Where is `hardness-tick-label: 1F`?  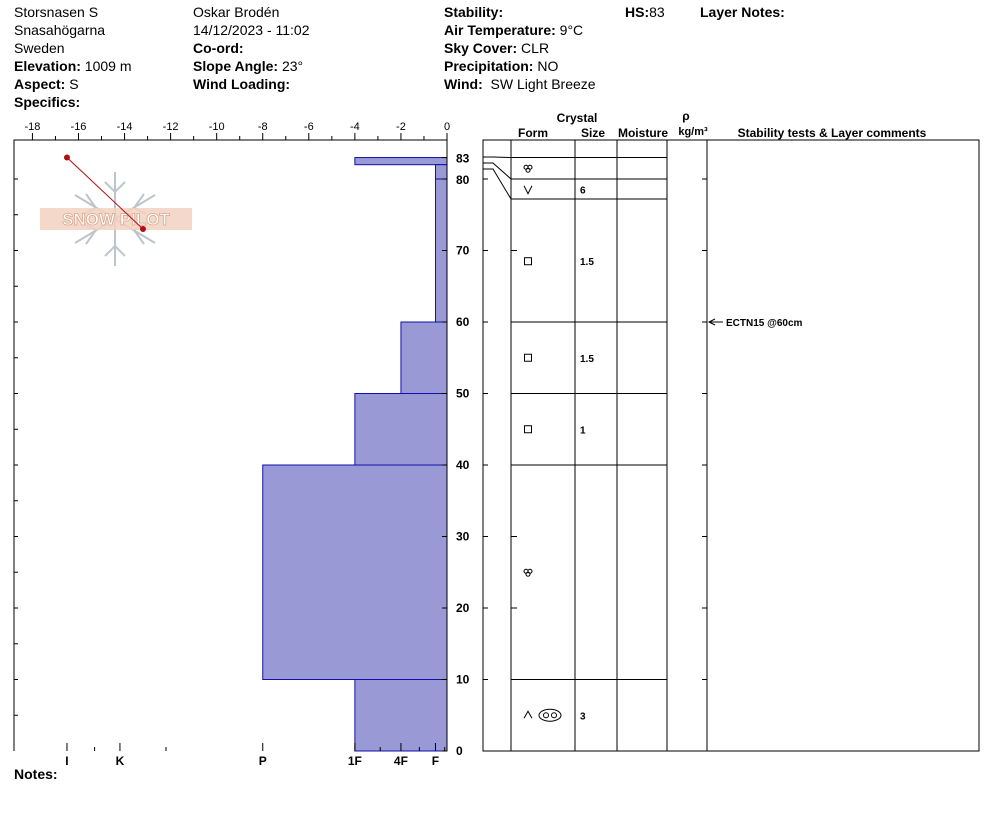
hardness-tick-label: 1F is located at coordinates (355, 761).